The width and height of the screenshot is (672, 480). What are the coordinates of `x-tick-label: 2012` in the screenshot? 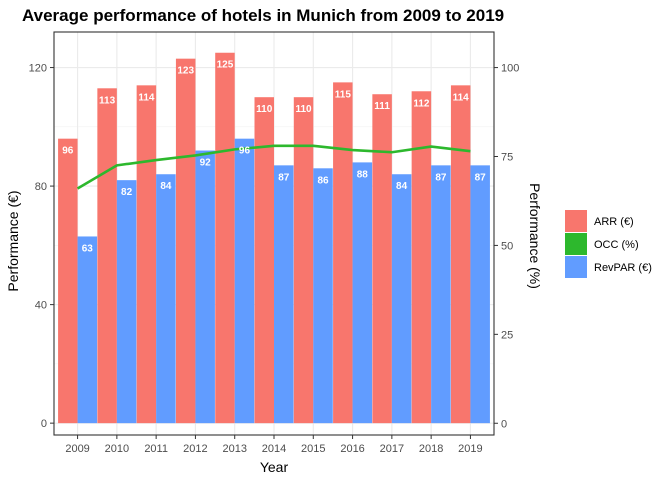 It's located at (195, 449).